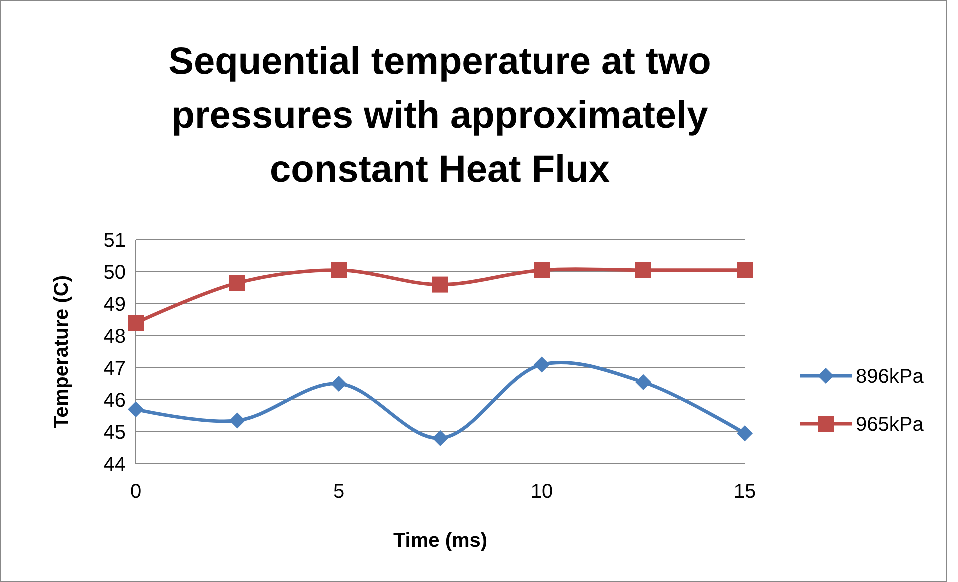 The image size is (958, 582). I want to click on x-axis-title: Time (ms), so click(440, 541).